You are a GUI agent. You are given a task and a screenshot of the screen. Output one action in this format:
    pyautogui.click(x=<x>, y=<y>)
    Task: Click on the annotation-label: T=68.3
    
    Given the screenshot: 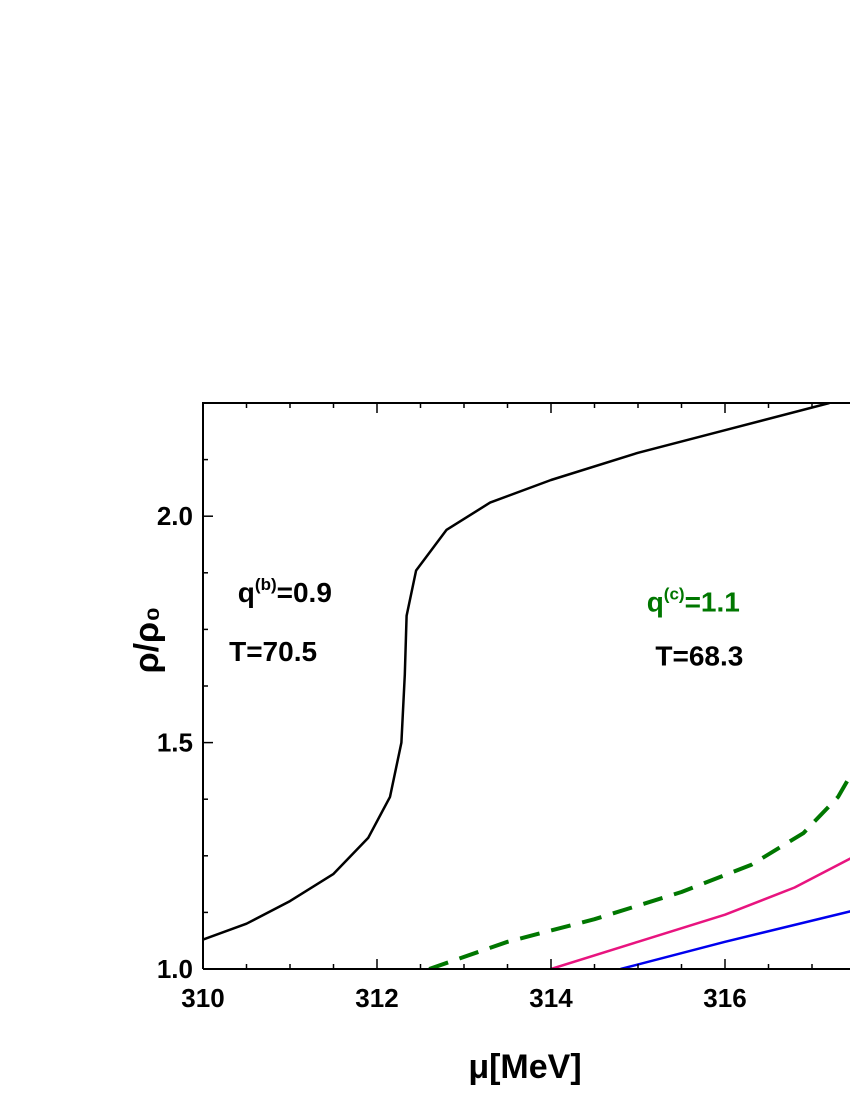 What is the action you would take?
    pyautogui.click(x=699, y=656)
    